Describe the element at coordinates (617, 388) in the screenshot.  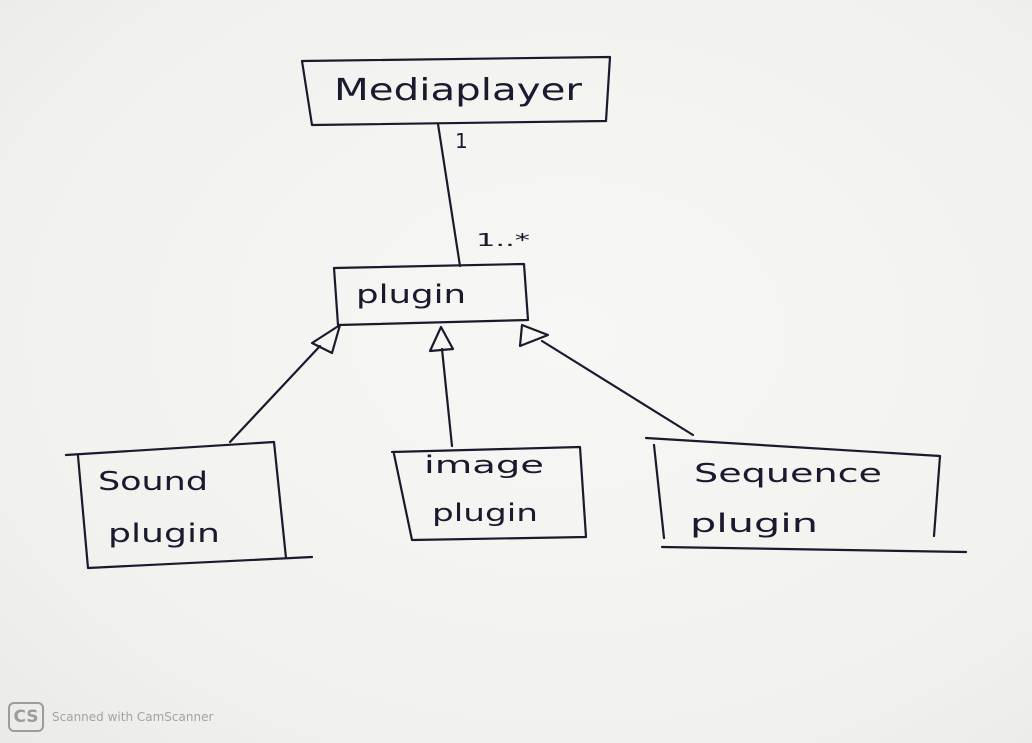
I see `generalization-line-sequence` at that location.